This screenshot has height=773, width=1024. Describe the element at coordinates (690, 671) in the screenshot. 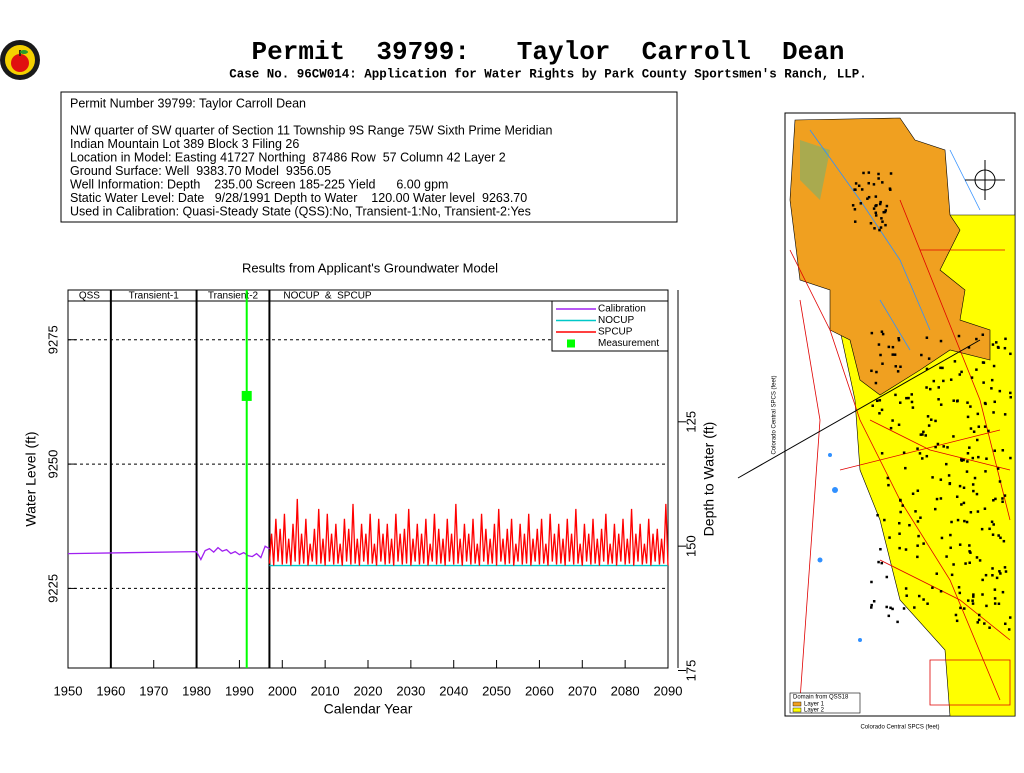

I see `y2-tick-label: 175` at that location.